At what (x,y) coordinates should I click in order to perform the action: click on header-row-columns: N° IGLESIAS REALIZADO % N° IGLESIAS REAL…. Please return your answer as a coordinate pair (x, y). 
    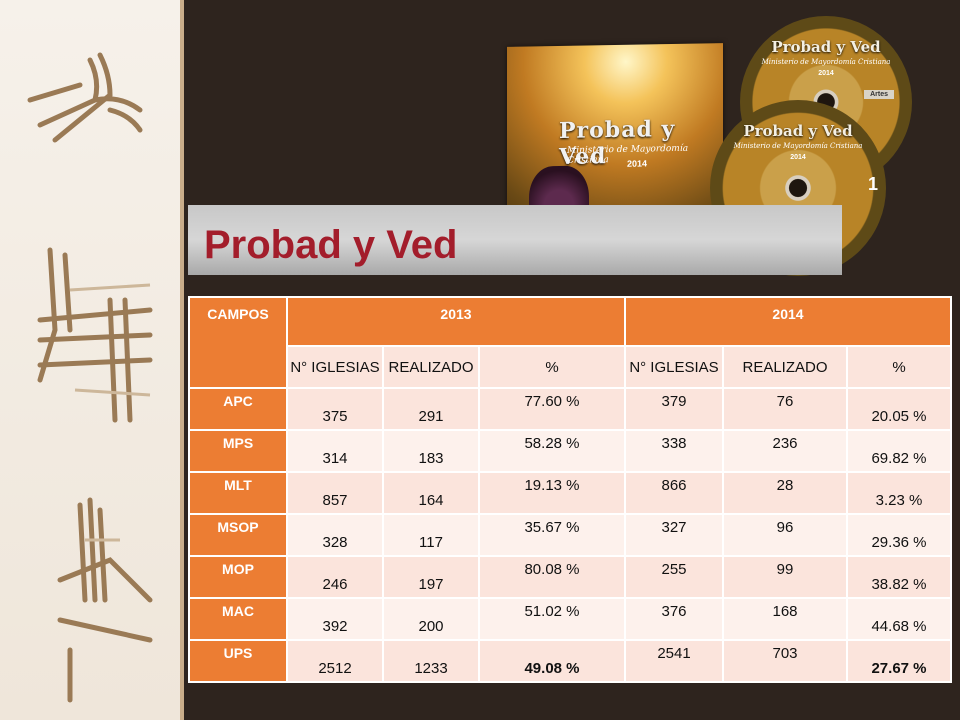
    Looking at the image, I should click on (570, 367).